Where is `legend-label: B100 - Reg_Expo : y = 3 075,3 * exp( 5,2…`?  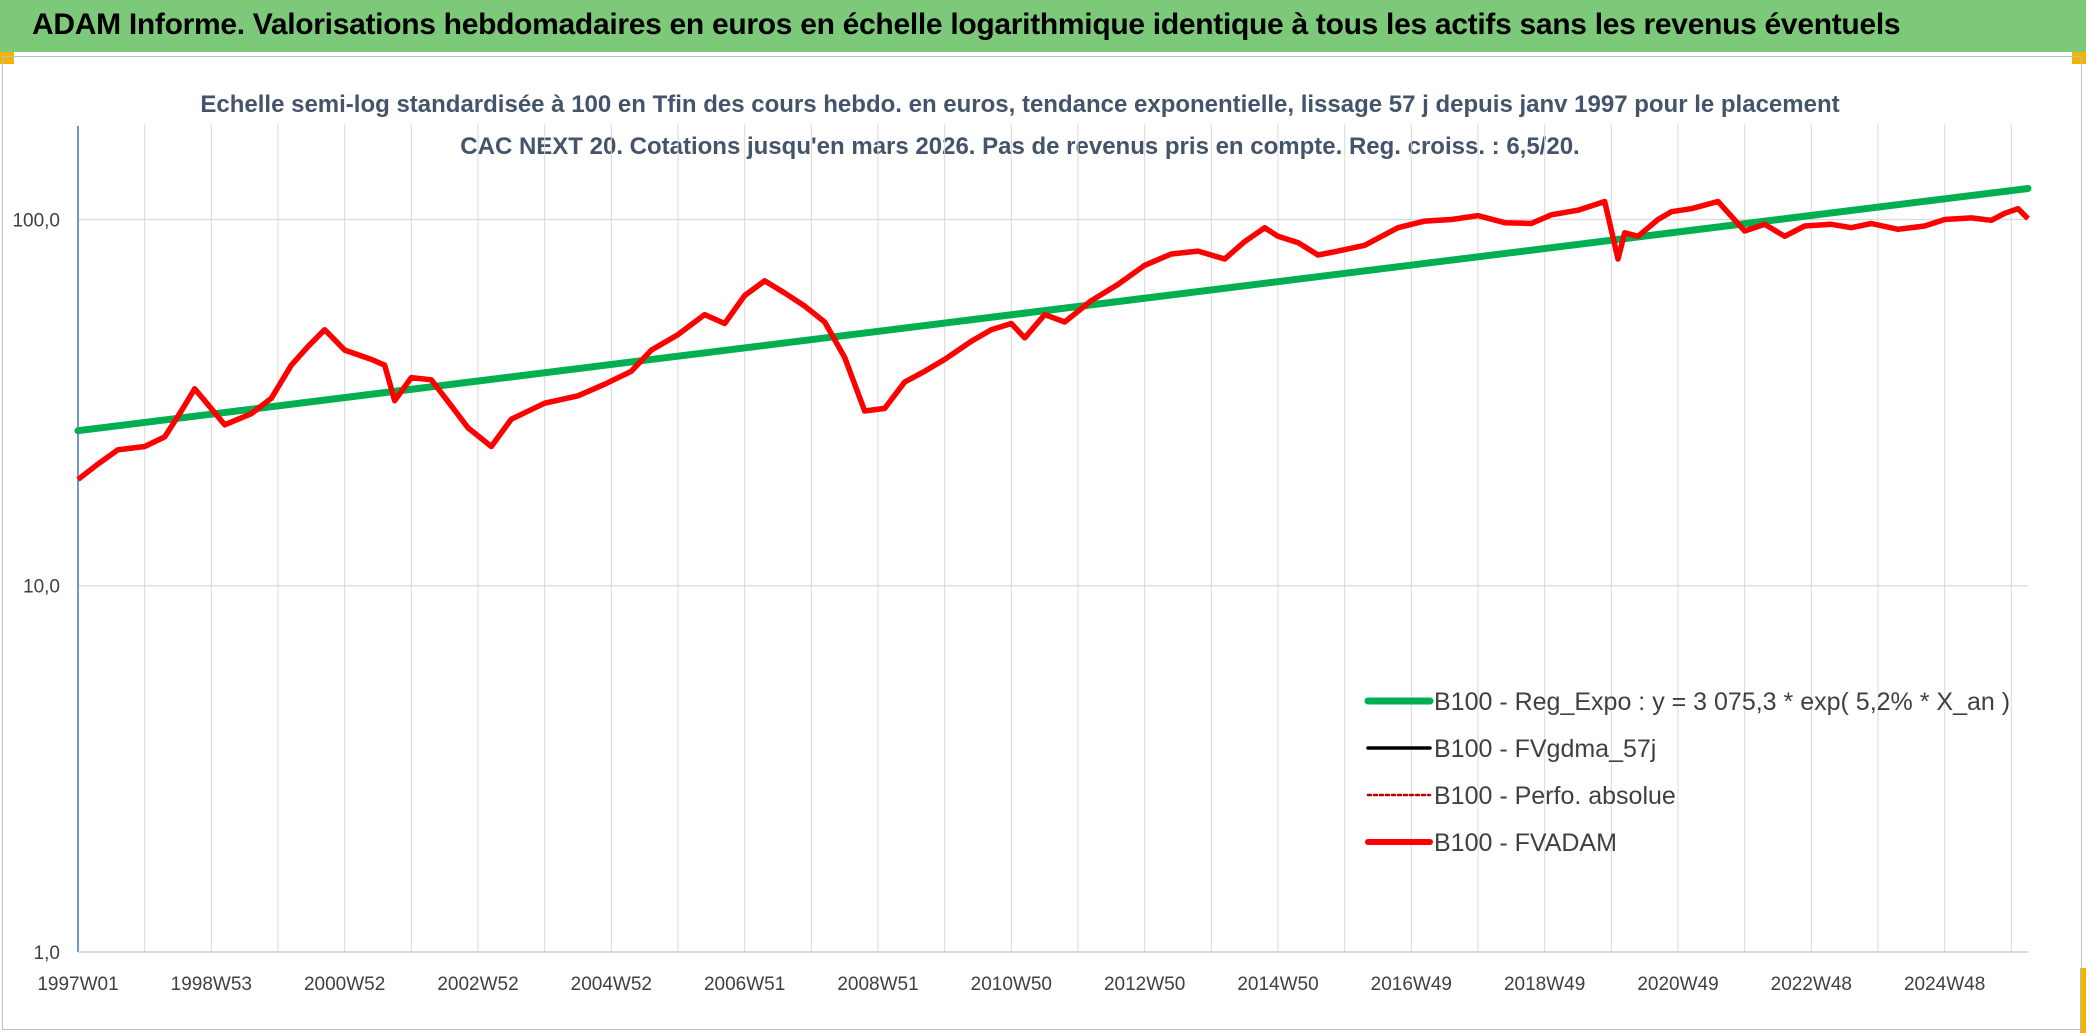
legend-label: B100 - Reg_Expo : y = 3 075,3 * exp( 5,2… is located at coordinates (1722, 702).